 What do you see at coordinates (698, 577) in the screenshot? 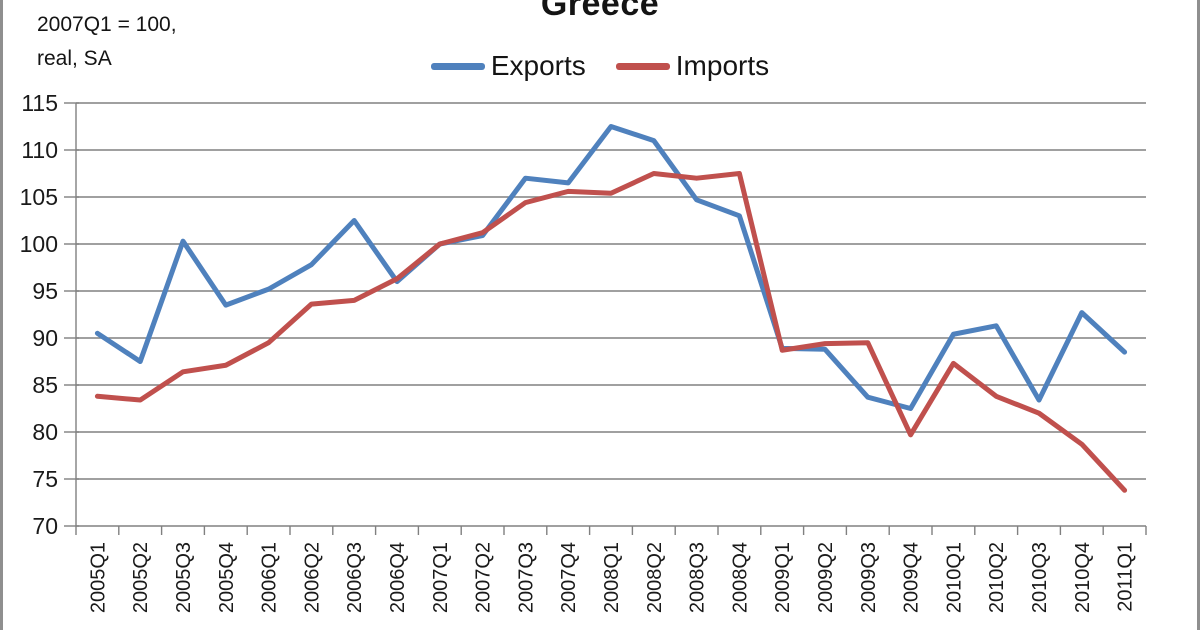
I see `x-axis-label: 2008Q3` at bounding box center [698, 577].